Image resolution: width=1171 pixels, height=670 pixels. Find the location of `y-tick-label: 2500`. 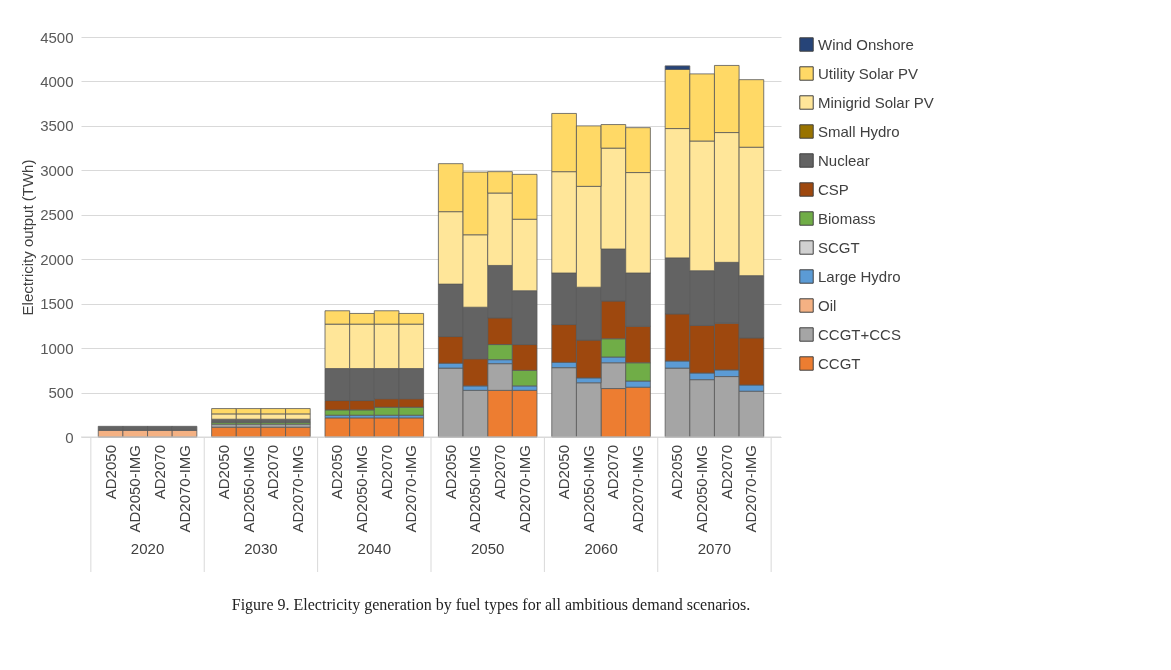

y-tick-label: 2500 is located at coordinates (57, 215).